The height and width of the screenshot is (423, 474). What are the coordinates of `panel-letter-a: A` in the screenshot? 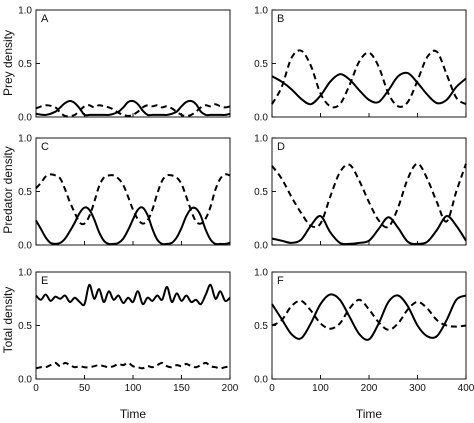 It's located at (45, 19).